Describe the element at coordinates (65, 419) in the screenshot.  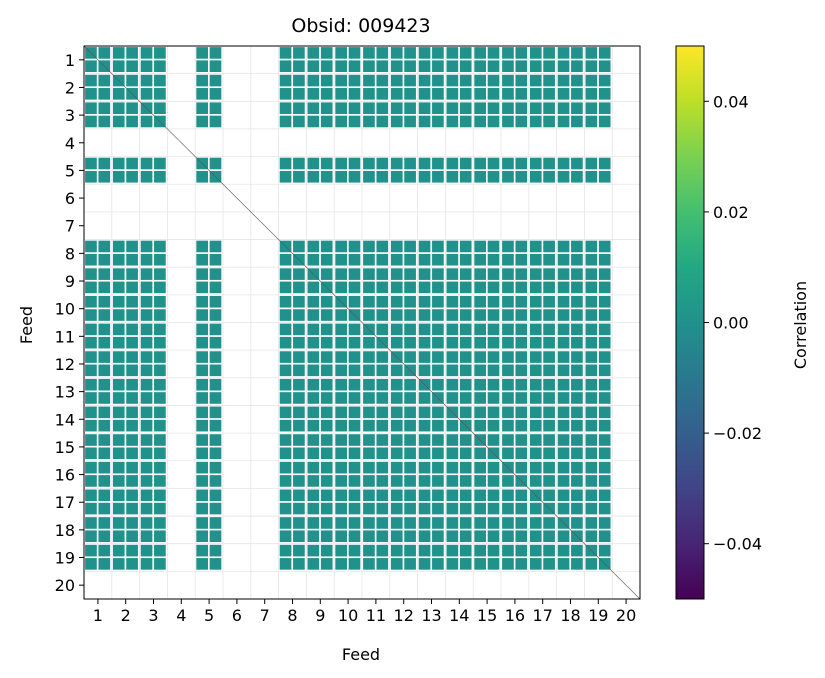
I see `y-tick-label: 14` at that location.